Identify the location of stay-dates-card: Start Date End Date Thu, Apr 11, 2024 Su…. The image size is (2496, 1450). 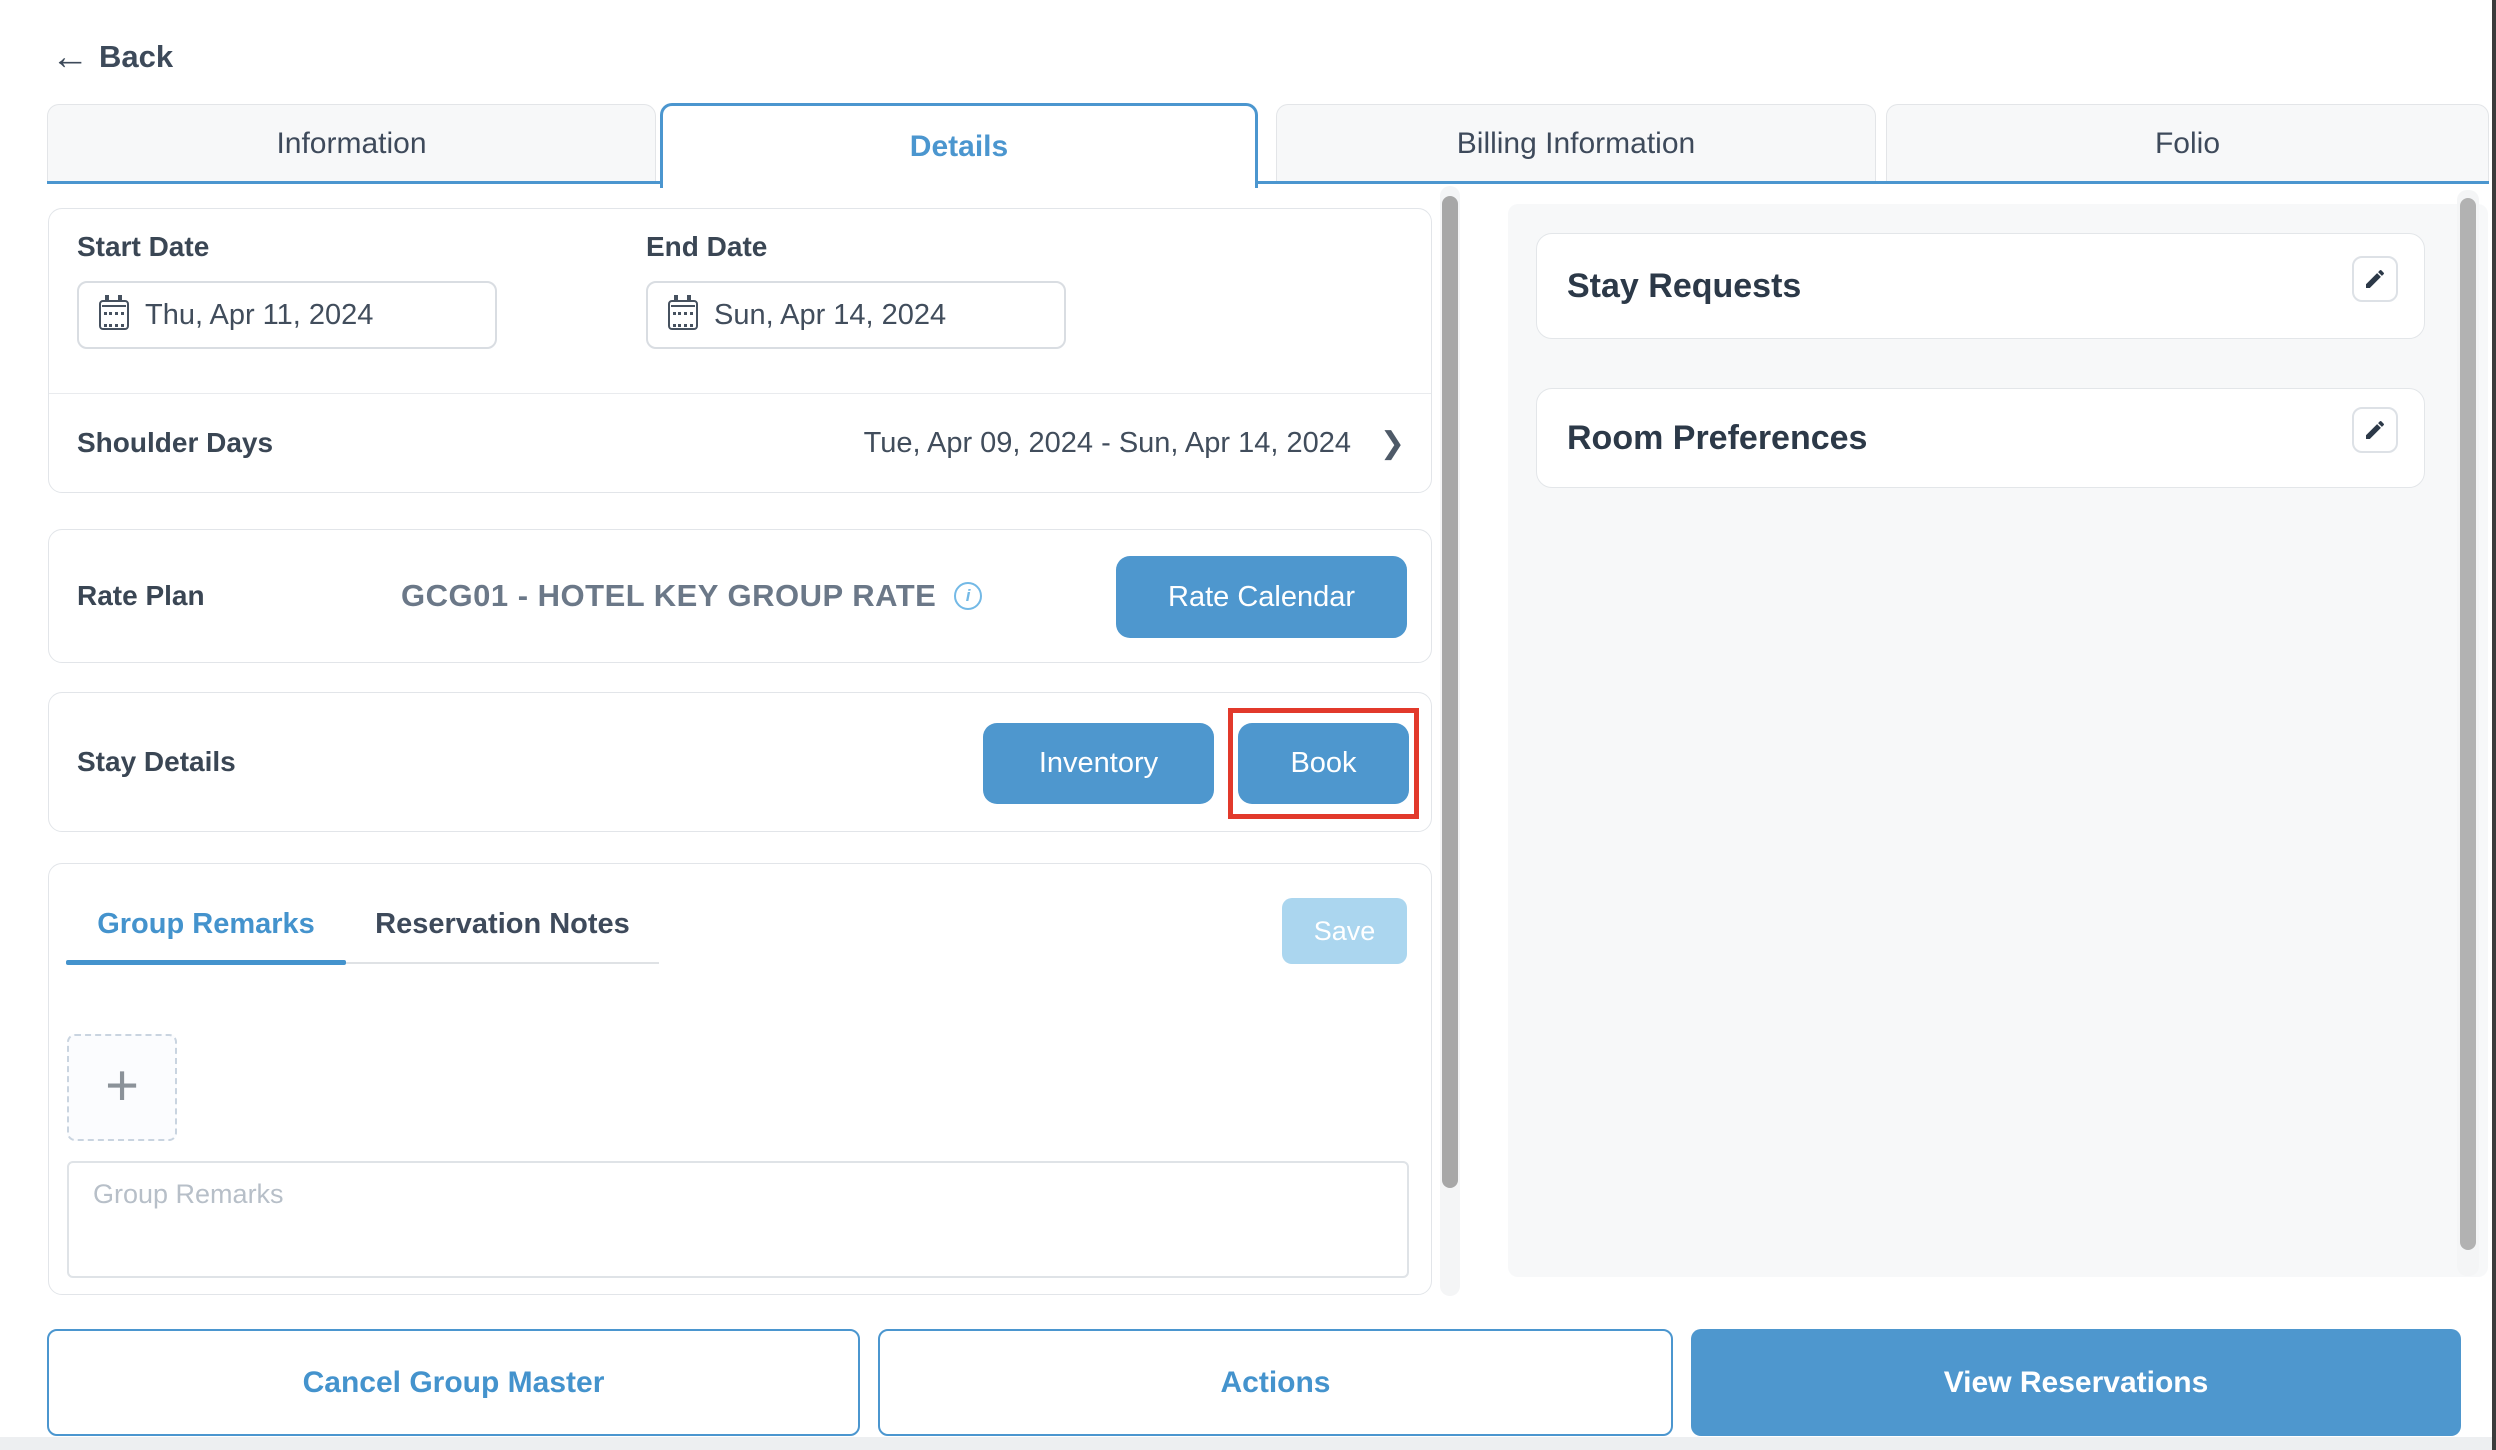
(740, 350).